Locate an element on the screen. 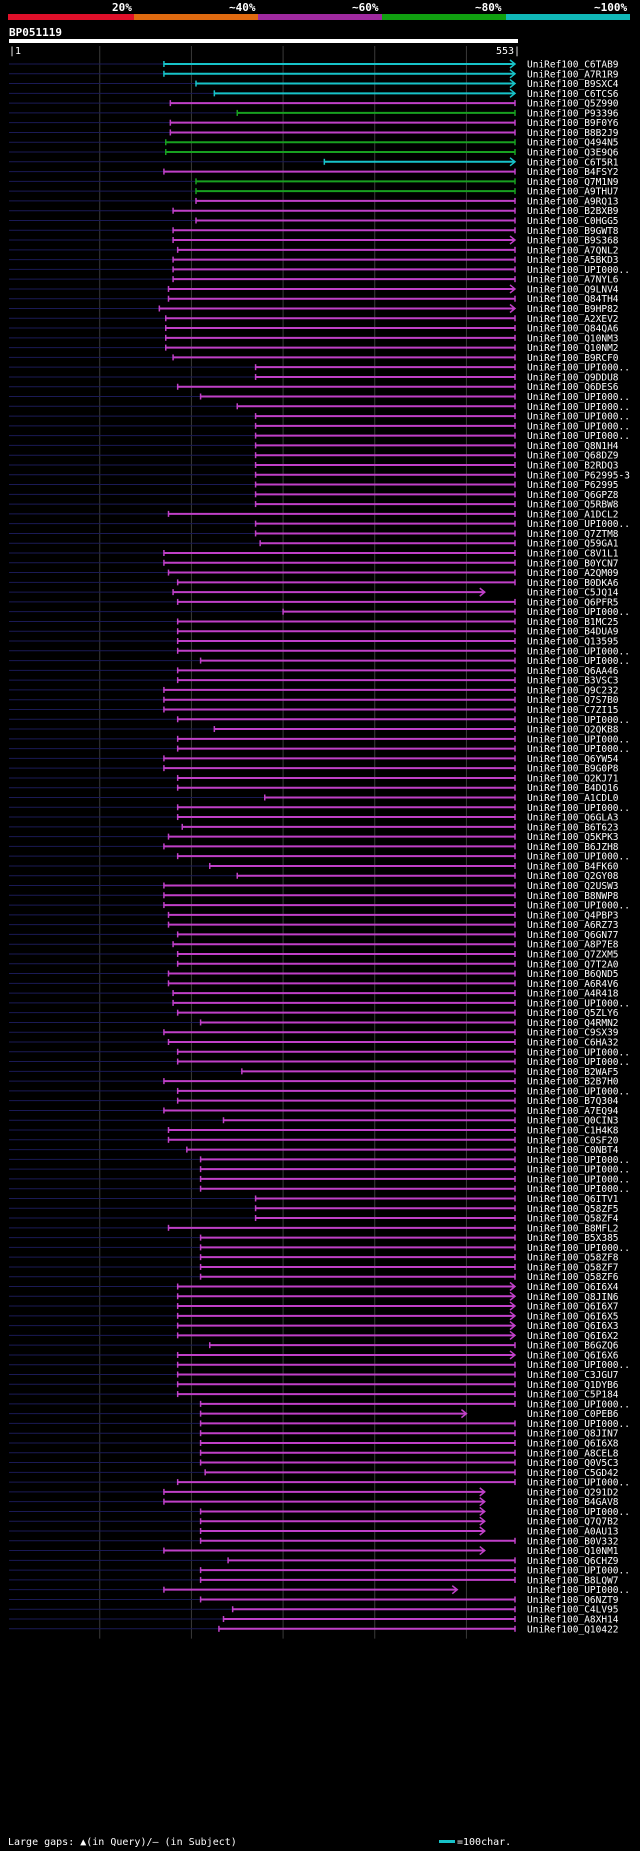 This screenshot has width=640, height=1851. hit-label: UniRef100_B4DUA9 is located at coordinates (573, 632).